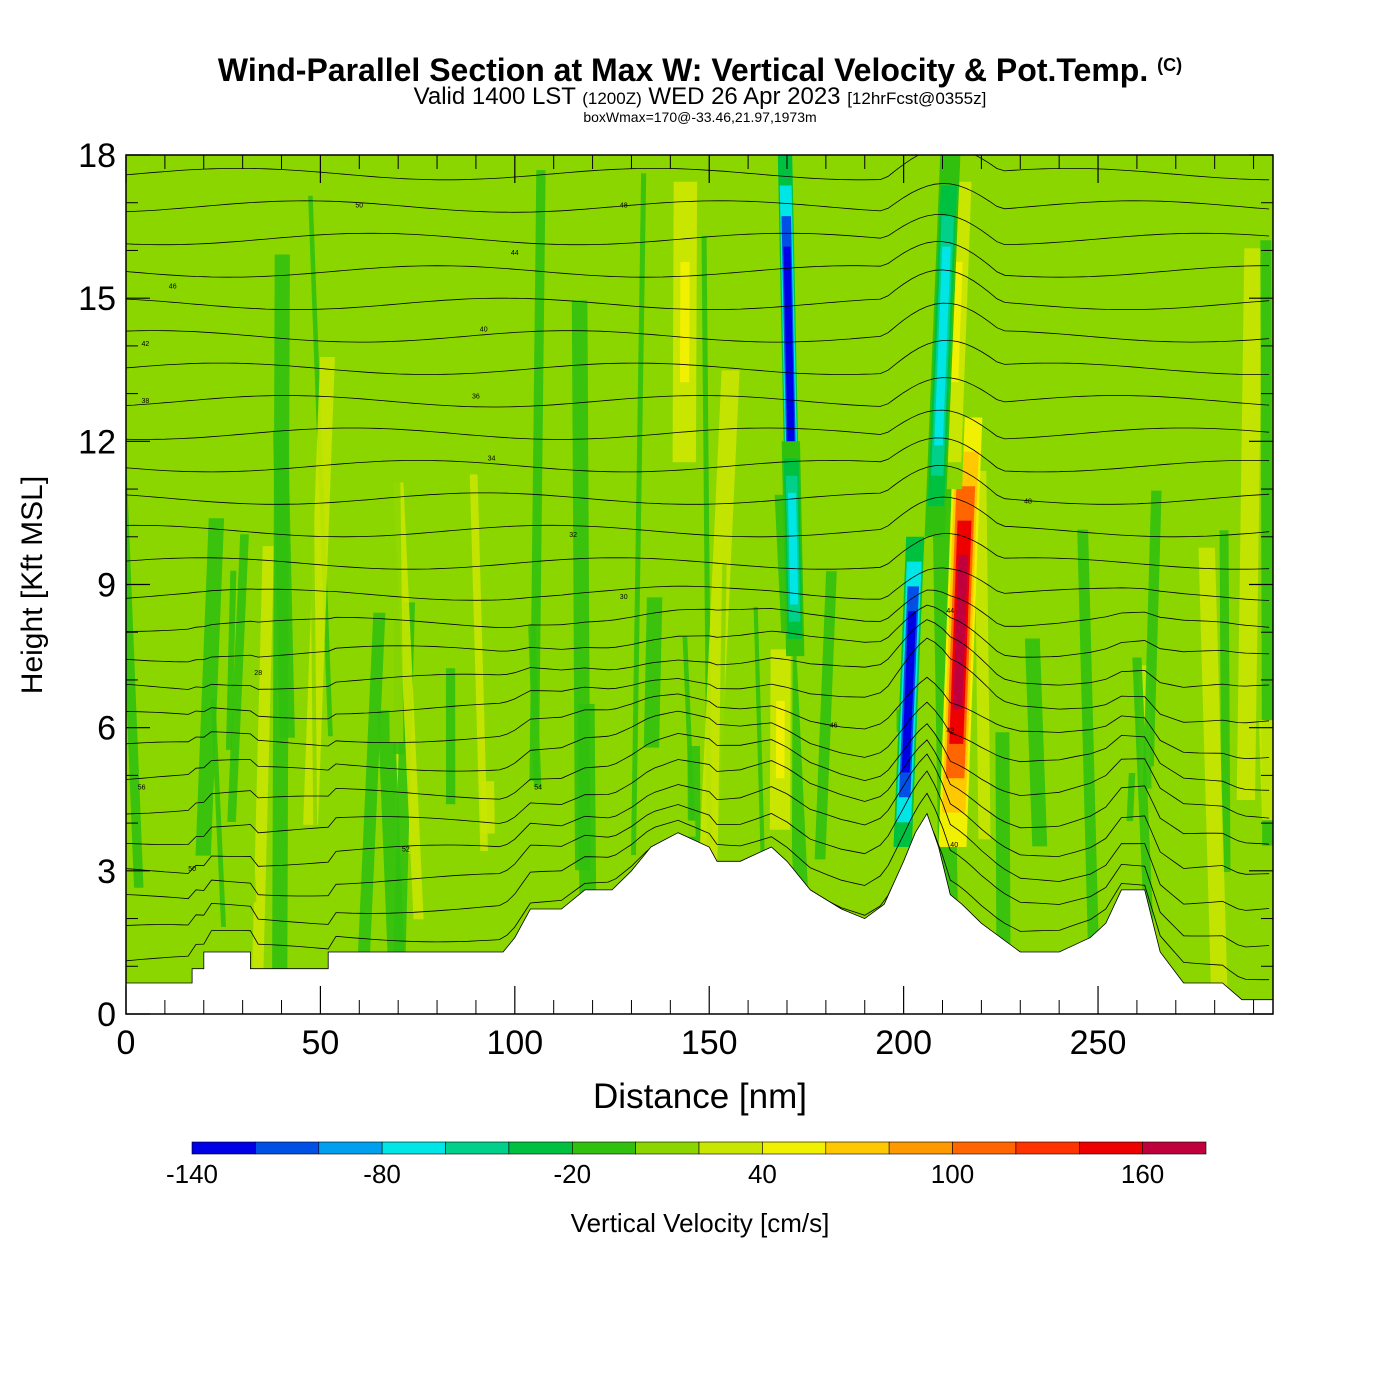  I want to click on colorbar-tick-label: 40, so click(762, 1174).